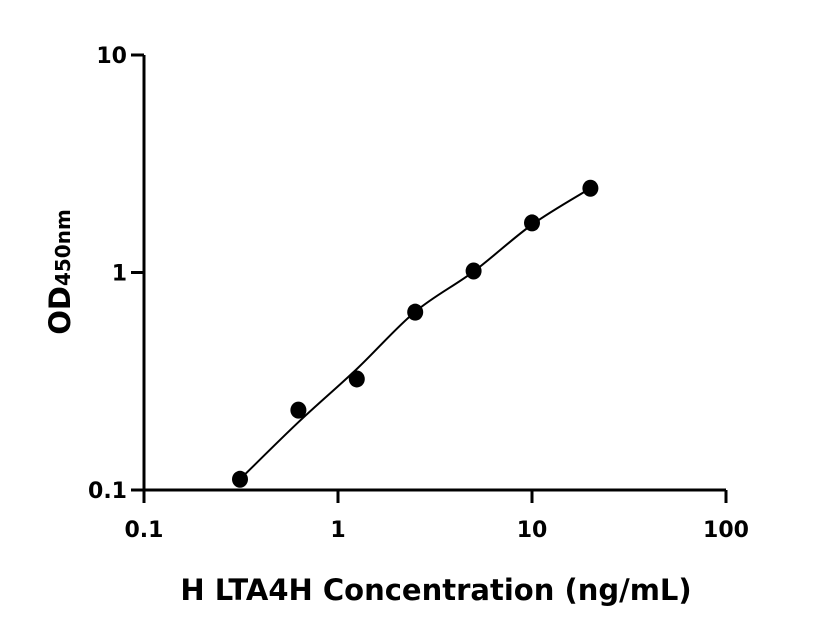  I want to click on y-tick-label: 0.1, so click(107, 491).